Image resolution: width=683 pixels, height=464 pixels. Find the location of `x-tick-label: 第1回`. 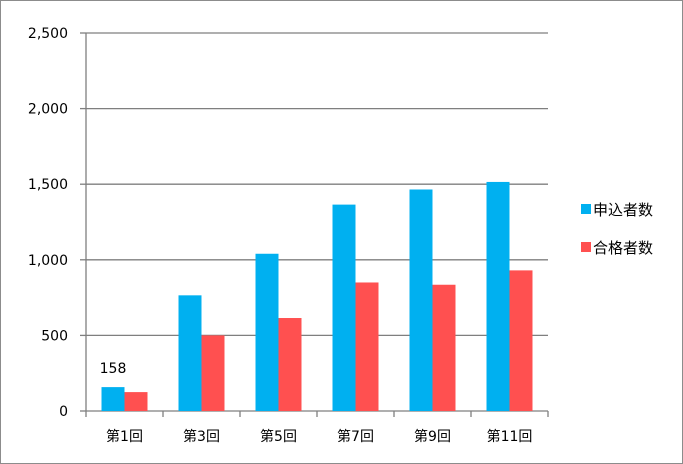

x-tick-label: 第1回 is located at coordinates (124, 436).